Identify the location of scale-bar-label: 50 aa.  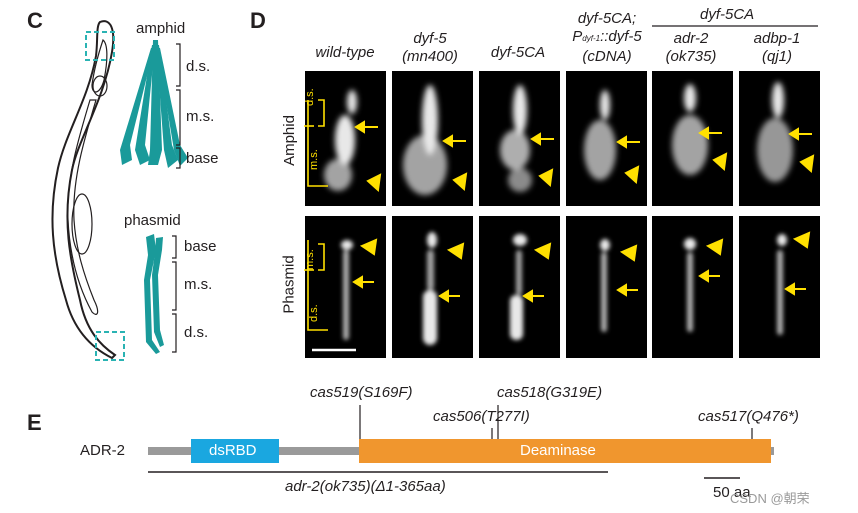
(732, 492).